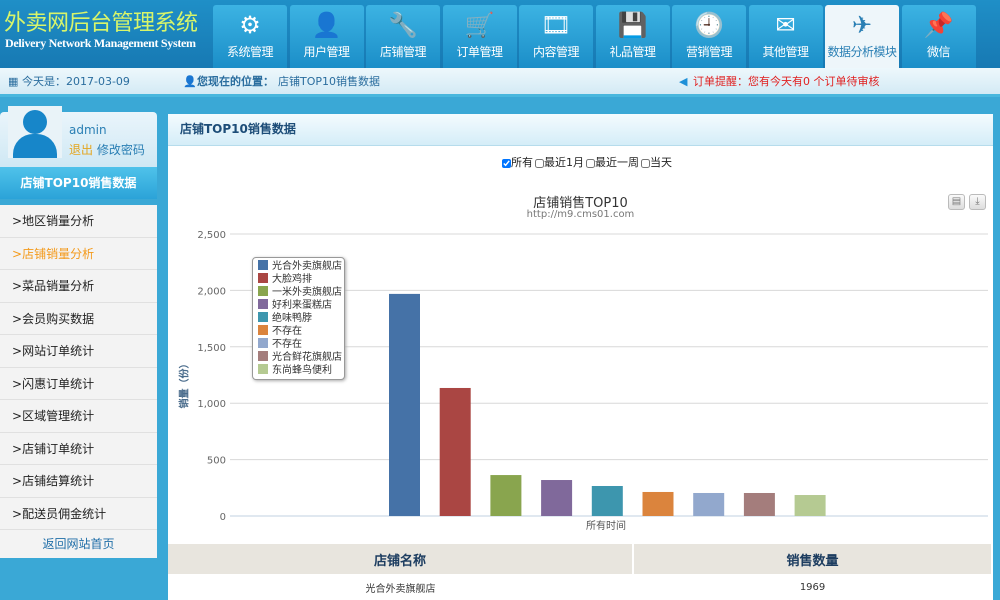 The image size is (1000, 600). What do you see at coordinates (101, 23) in the screenshot?
I see `logo-title: 外卖网后台管理系统` at bounding box center [101, 23].